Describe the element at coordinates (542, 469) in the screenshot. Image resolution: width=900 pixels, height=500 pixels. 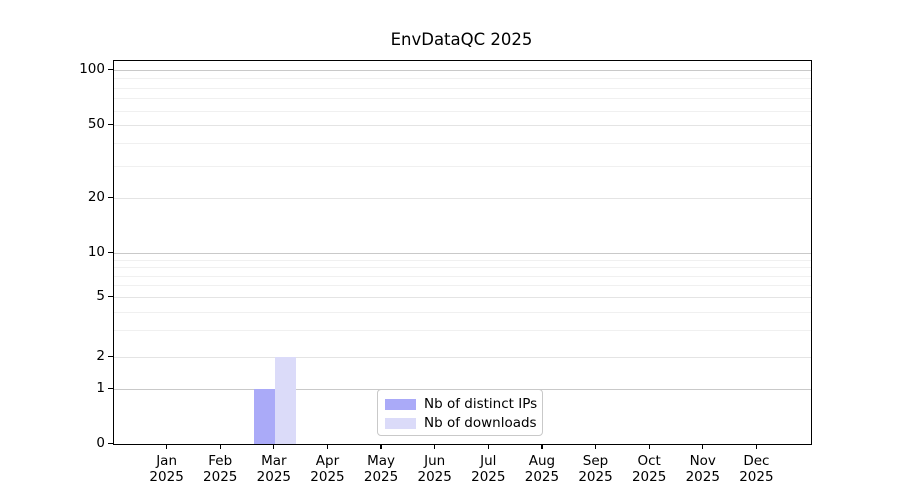
I see `x-tick-label-aug: Aug 2025` at that location.